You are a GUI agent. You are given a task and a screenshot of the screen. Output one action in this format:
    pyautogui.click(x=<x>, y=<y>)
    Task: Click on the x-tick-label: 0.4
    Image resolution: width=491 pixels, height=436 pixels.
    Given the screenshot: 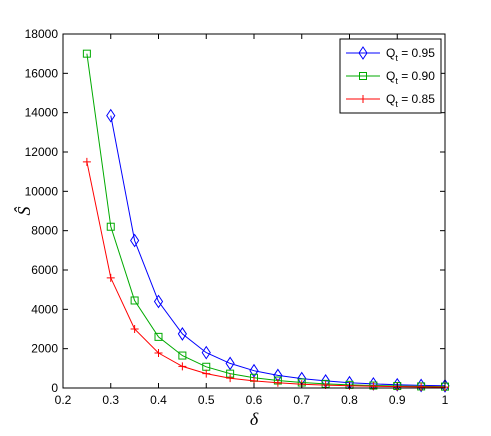 What is the action you would take?
    pyautogui.click(x=158, y=400)
    